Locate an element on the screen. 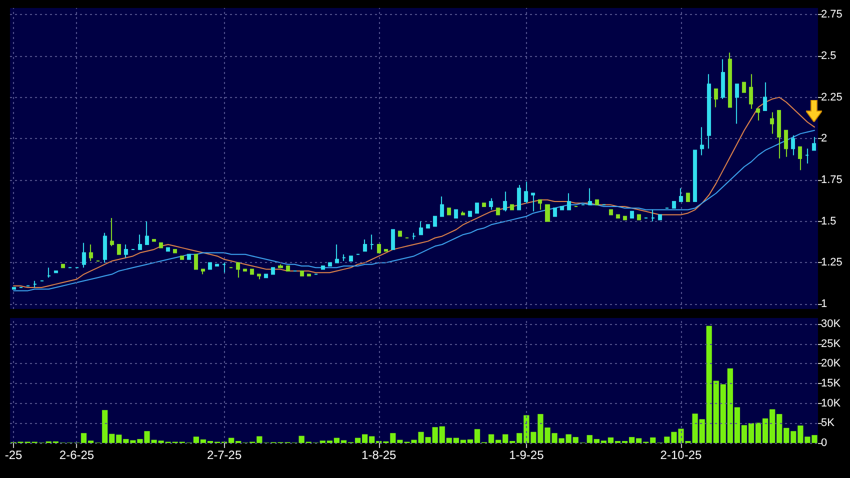  y-tick-label: 1.25 is located at coordinates (831, 262).